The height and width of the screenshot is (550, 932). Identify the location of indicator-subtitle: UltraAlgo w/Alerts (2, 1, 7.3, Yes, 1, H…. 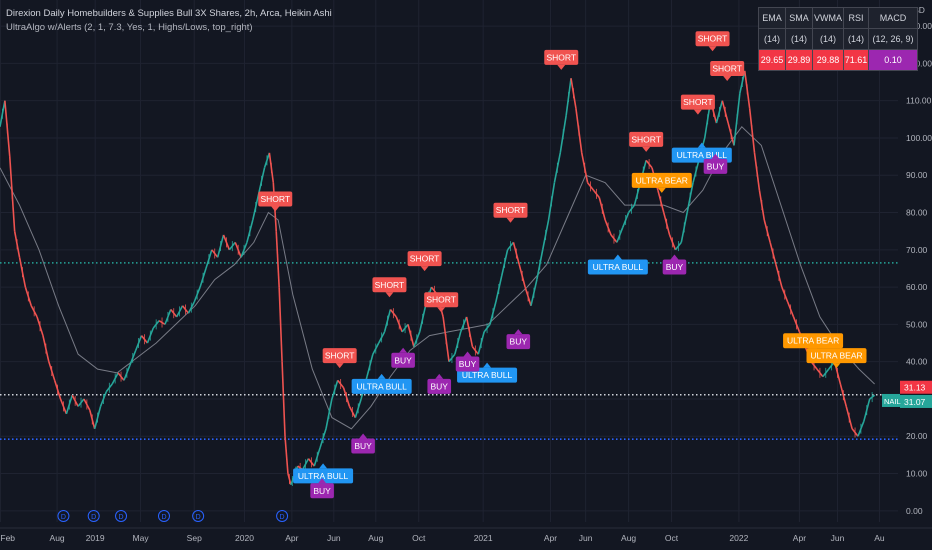
(129, 27).